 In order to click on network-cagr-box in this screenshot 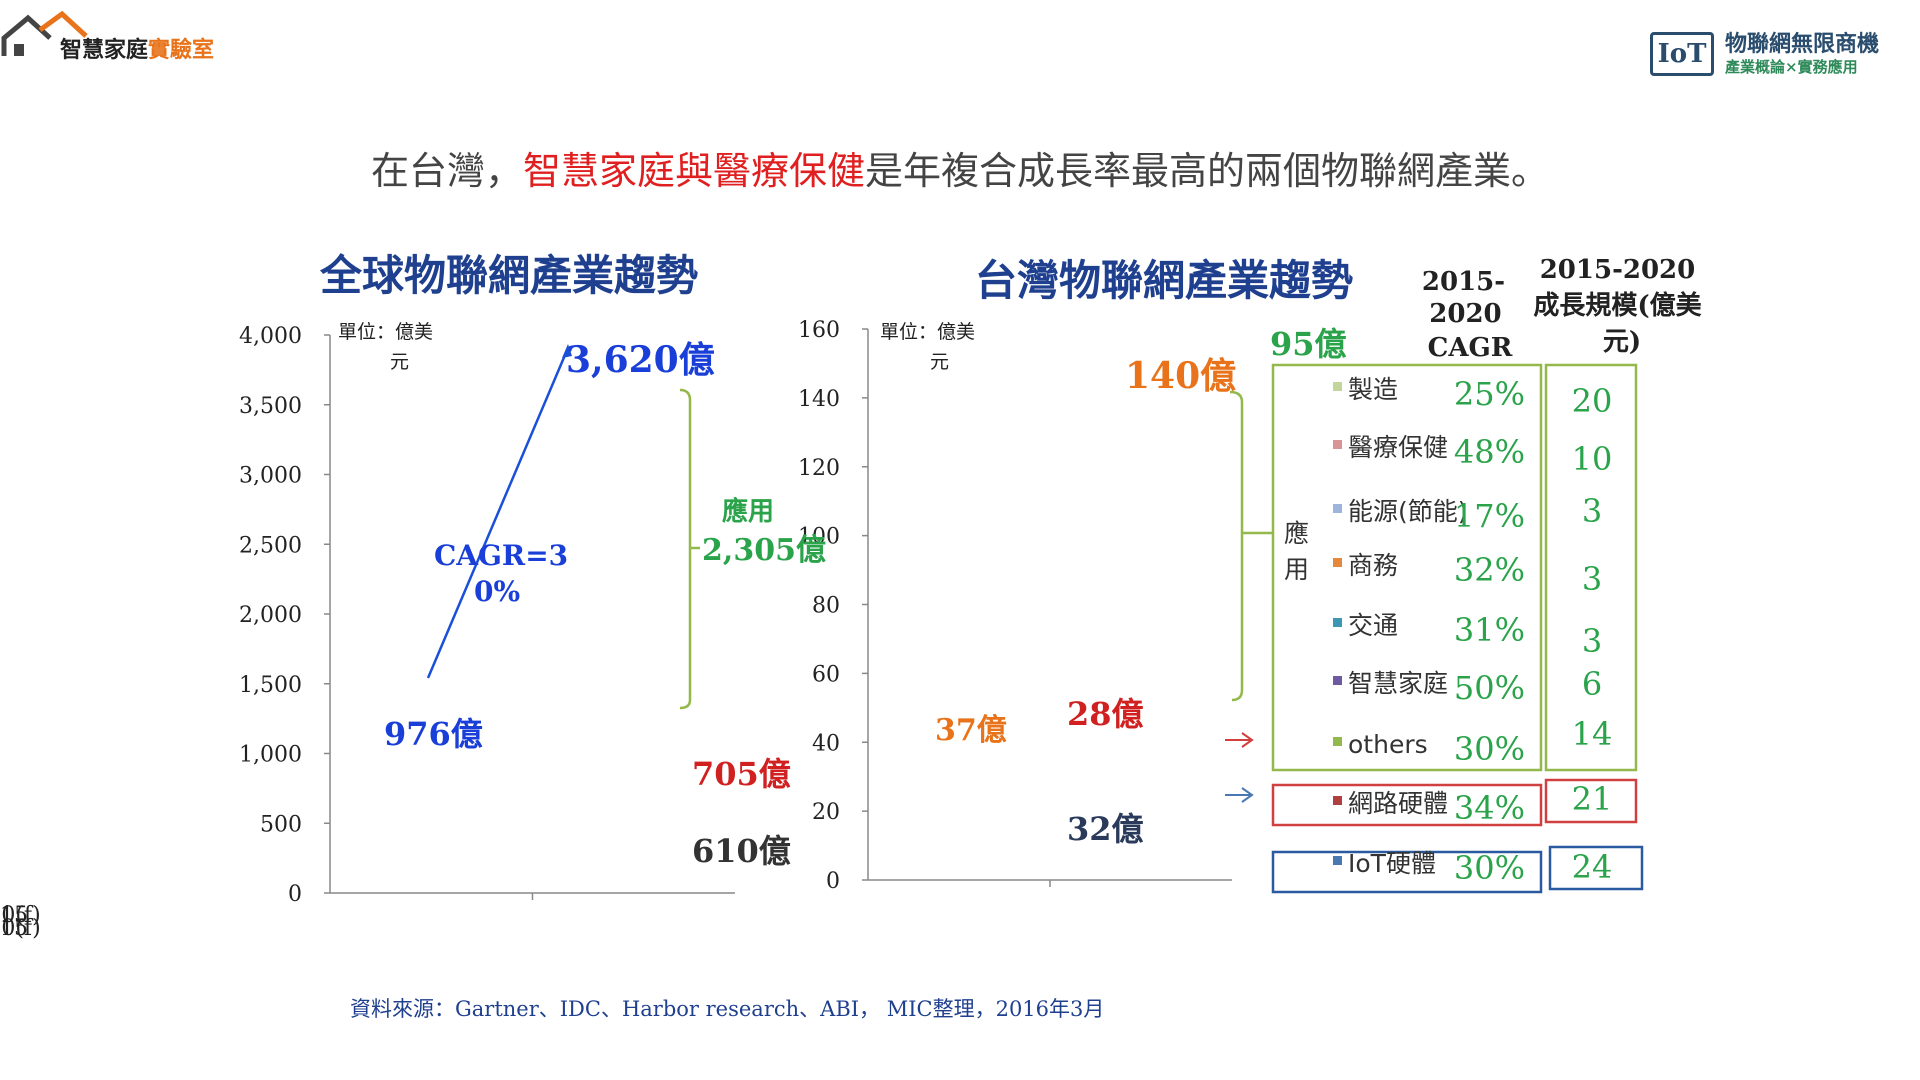, I will do `click(1407, 805)`.